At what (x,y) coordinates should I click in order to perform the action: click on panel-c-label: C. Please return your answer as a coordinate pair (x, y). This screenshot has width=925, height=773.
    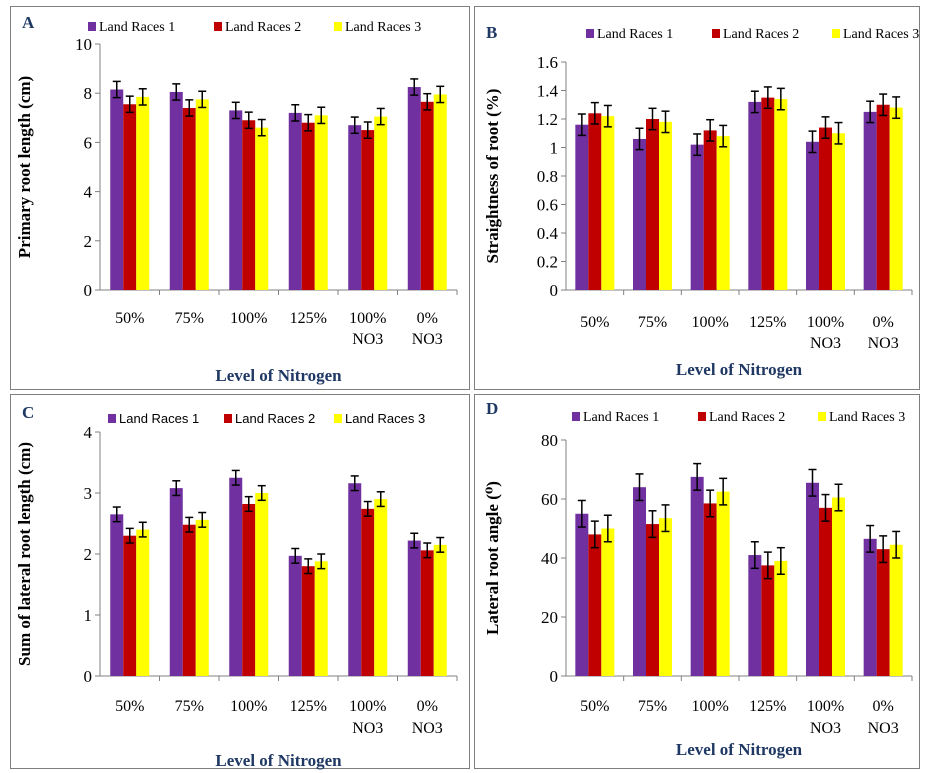
    Looking at the image, I should click on (28, 412).